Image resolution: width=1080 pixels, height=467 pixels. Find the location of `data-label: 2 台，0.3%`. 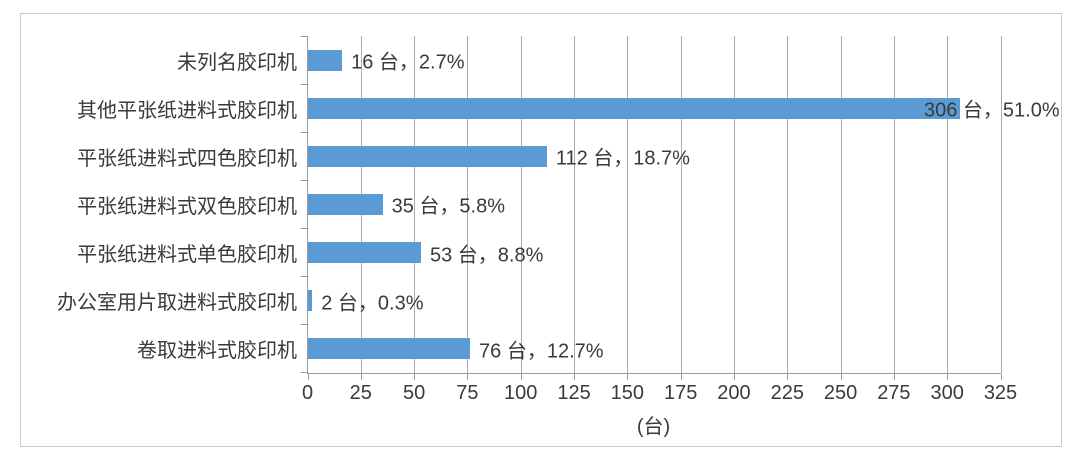

data-label: 2 台，0.3% is located at coordinates (372, 303).